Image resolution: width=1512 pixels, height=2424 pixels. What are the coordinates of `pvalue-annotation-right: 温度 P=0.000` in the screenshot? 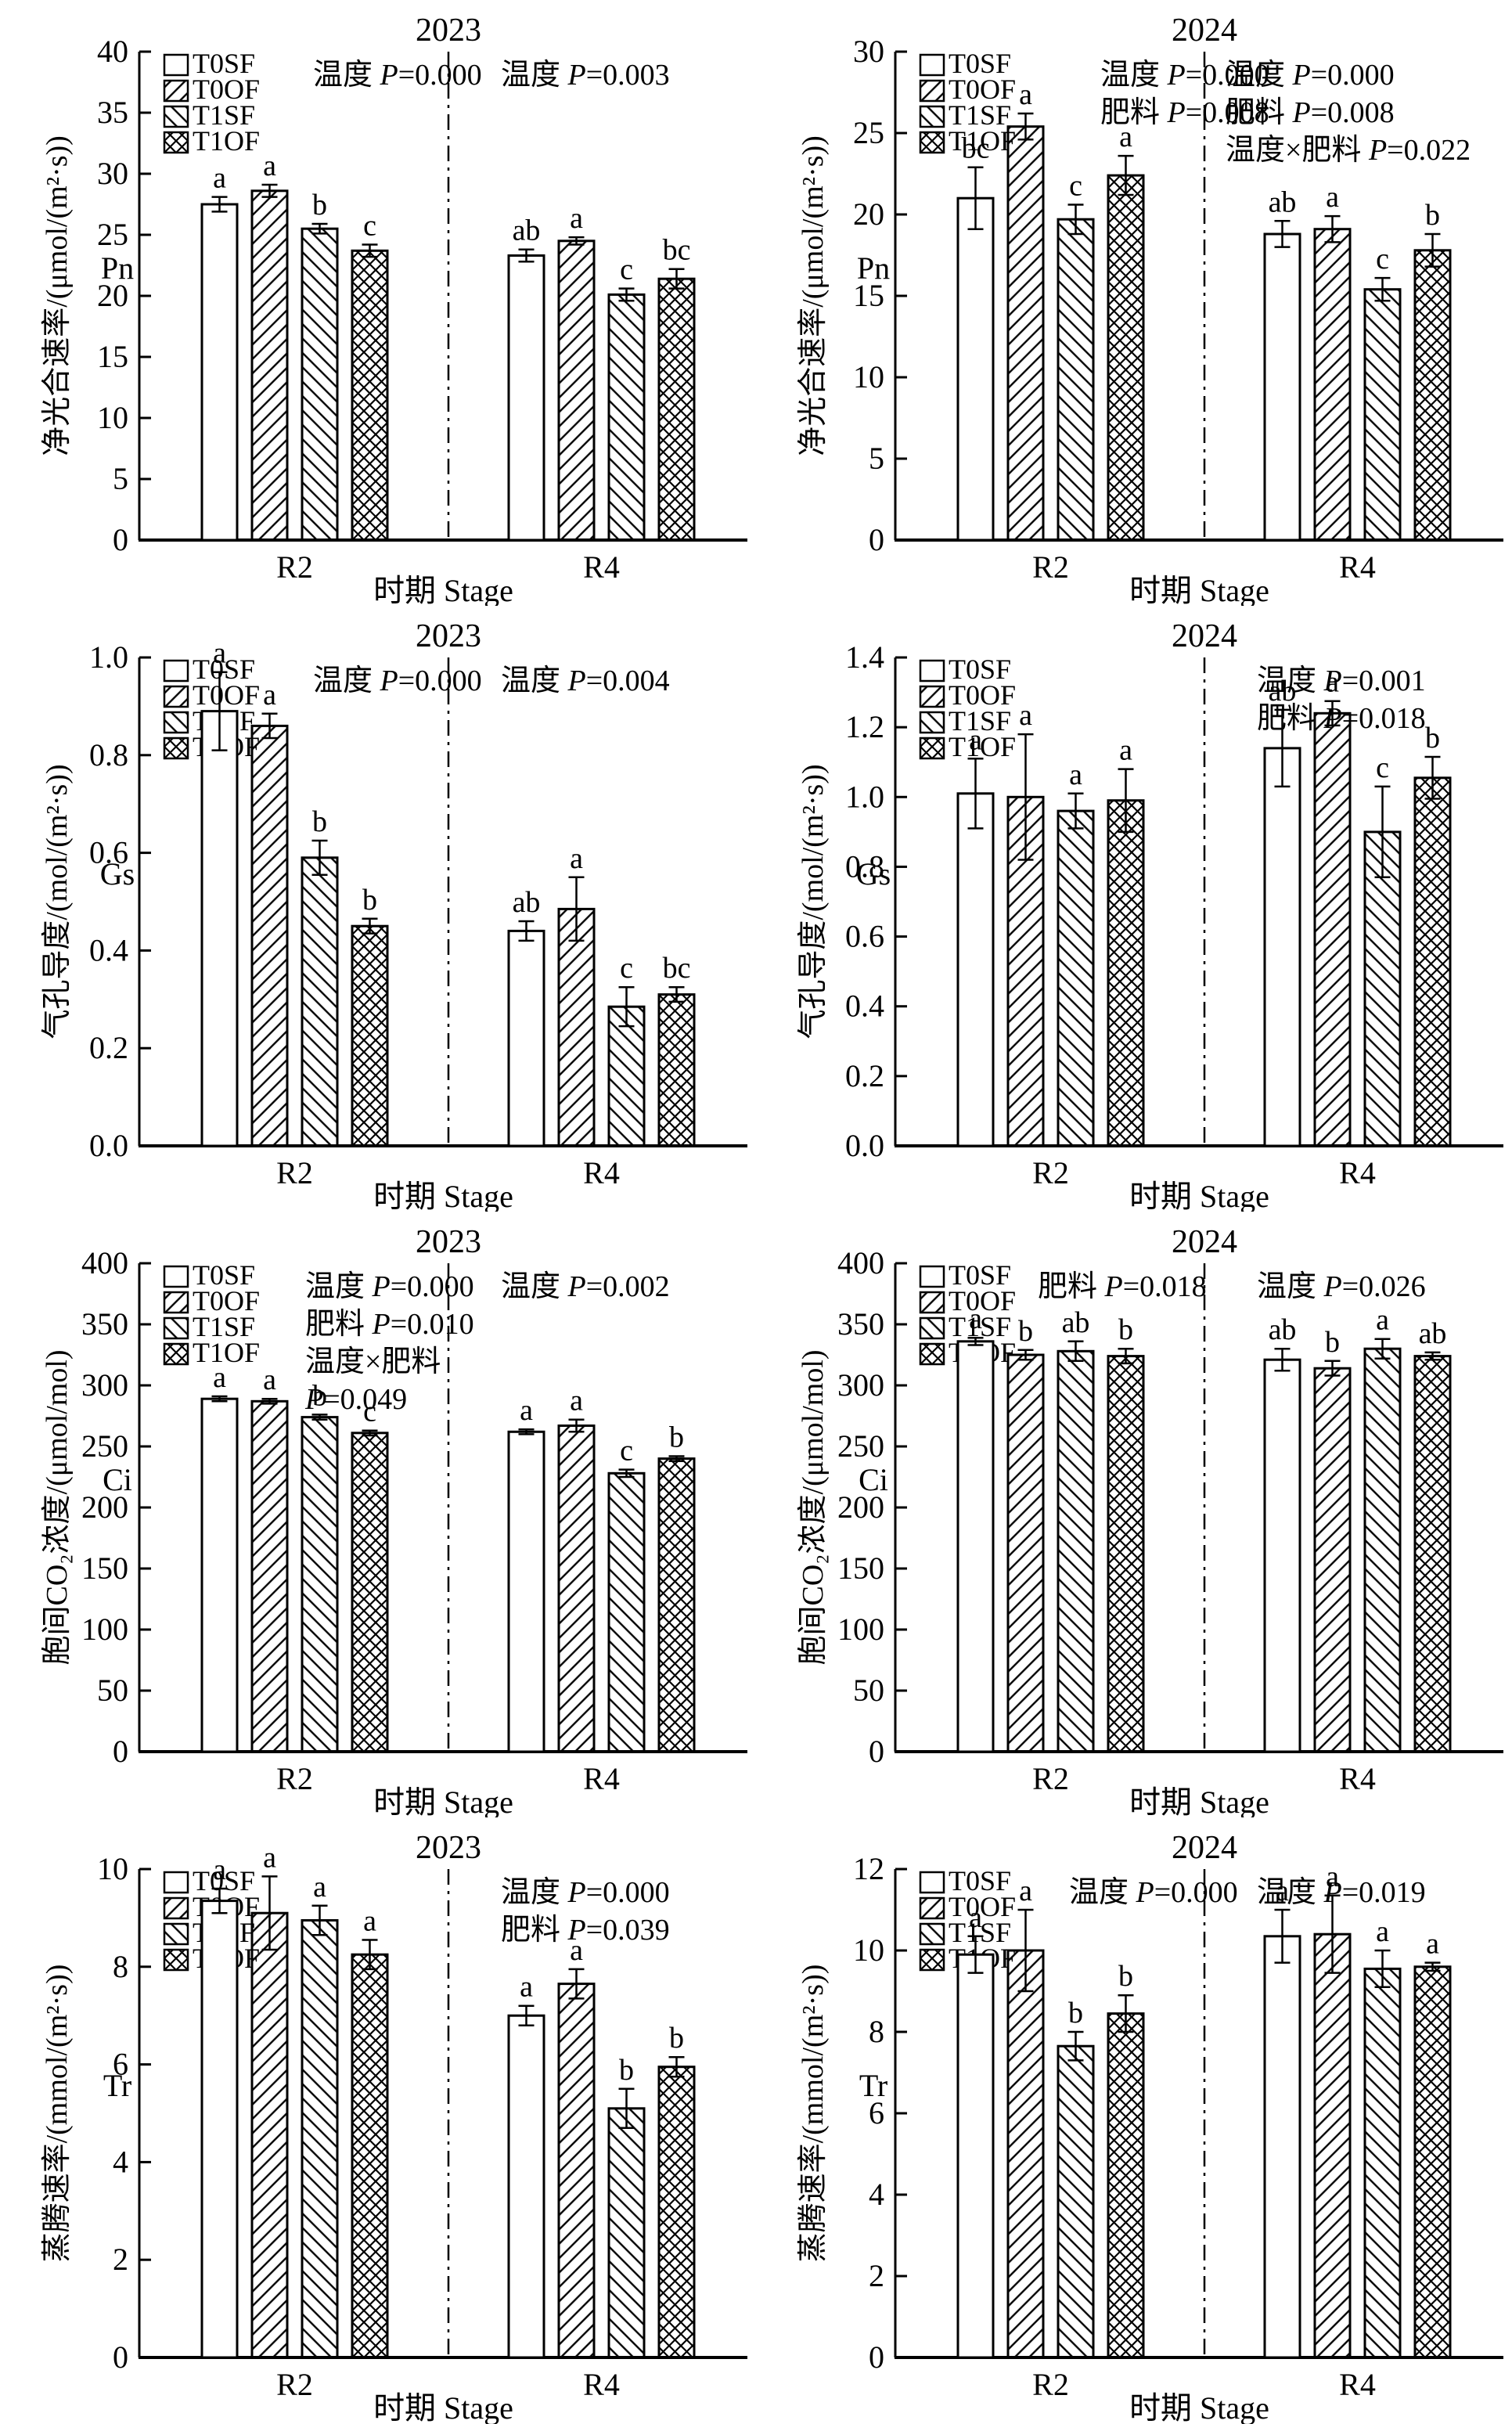 It's located at (585, 1892).